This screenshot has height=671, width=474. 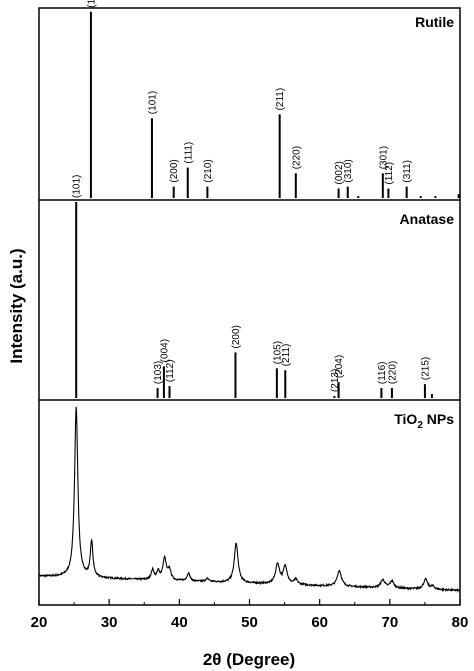 I want to click on peak-label: (002), so click(x=339, y=172).